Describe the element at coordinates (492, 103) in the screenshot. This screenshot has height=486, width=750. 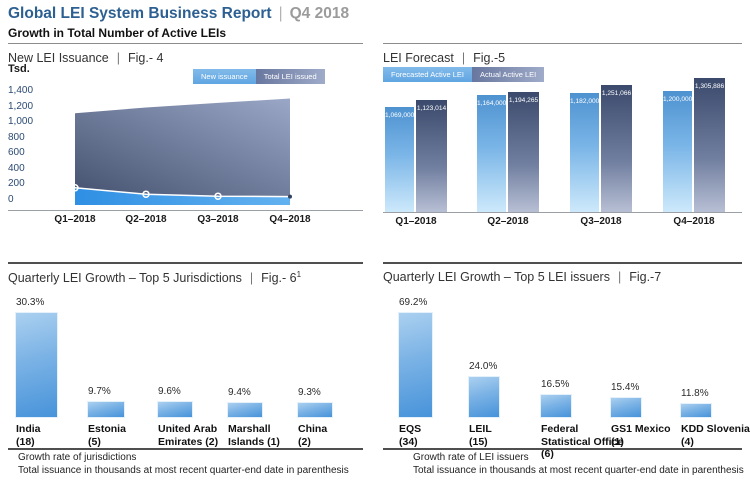
I see `bar-value-label: 1,164,000` at that location.